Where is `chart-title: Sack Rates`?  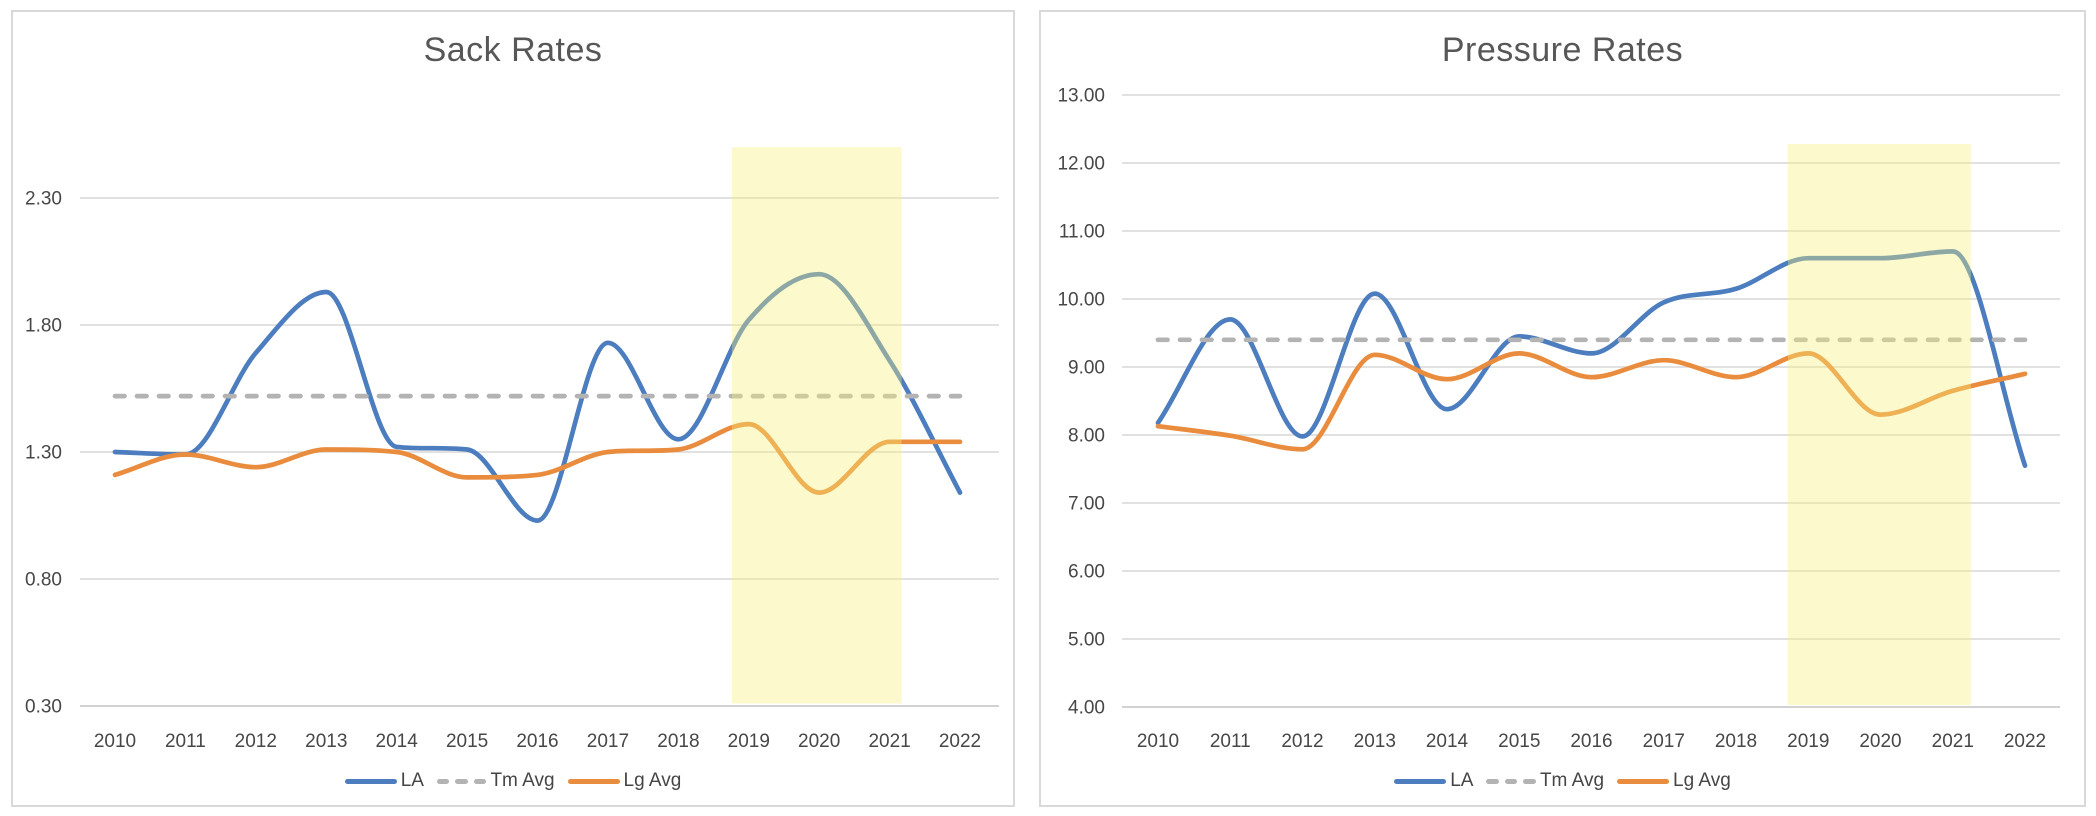
chart-title: Sack Rates is located at coordinates (513, 50).